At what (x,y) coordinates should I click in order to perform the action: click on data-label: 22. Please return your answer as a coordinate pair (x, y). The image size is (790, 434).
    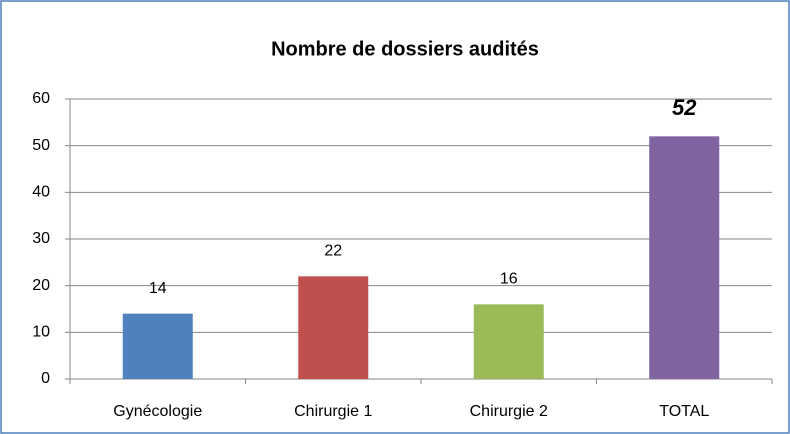
    Looking at the image, I should click on (333, 251).